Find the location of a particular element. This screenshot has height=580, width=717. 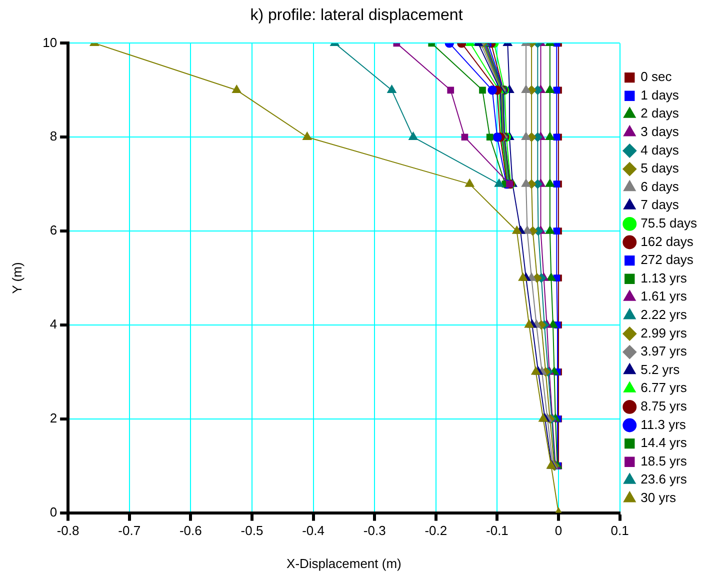

legend-label: 23.6 yrs is located at coordinates (664, 479).